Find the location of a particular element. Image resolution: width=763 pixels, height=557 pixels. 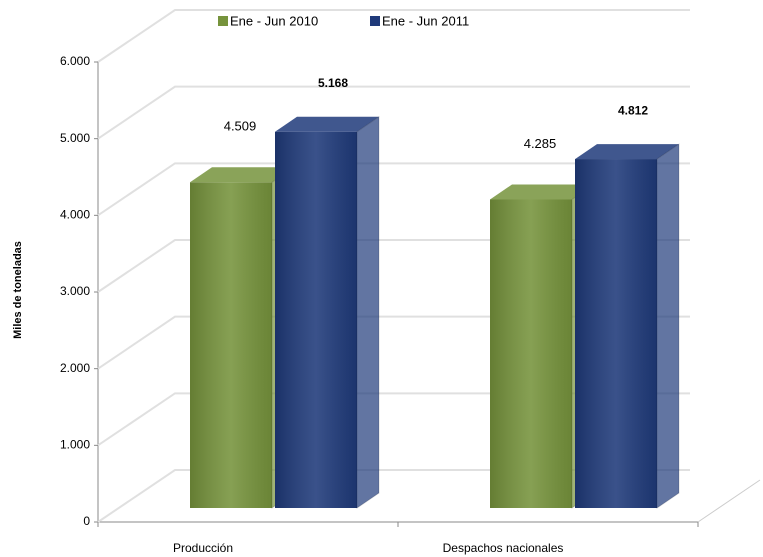

value-label: 5.168 is located at coordinates (333, 83).